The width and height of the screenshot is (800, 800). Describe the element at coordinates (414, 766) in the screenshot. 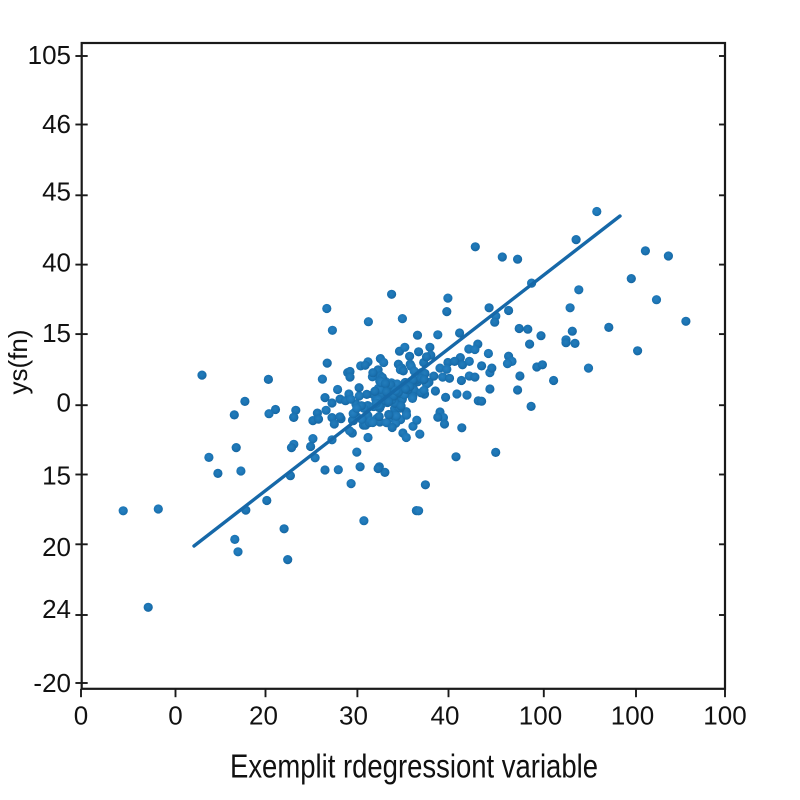

I see `svg-text: Exemplit rdegressiont variable` at that location.